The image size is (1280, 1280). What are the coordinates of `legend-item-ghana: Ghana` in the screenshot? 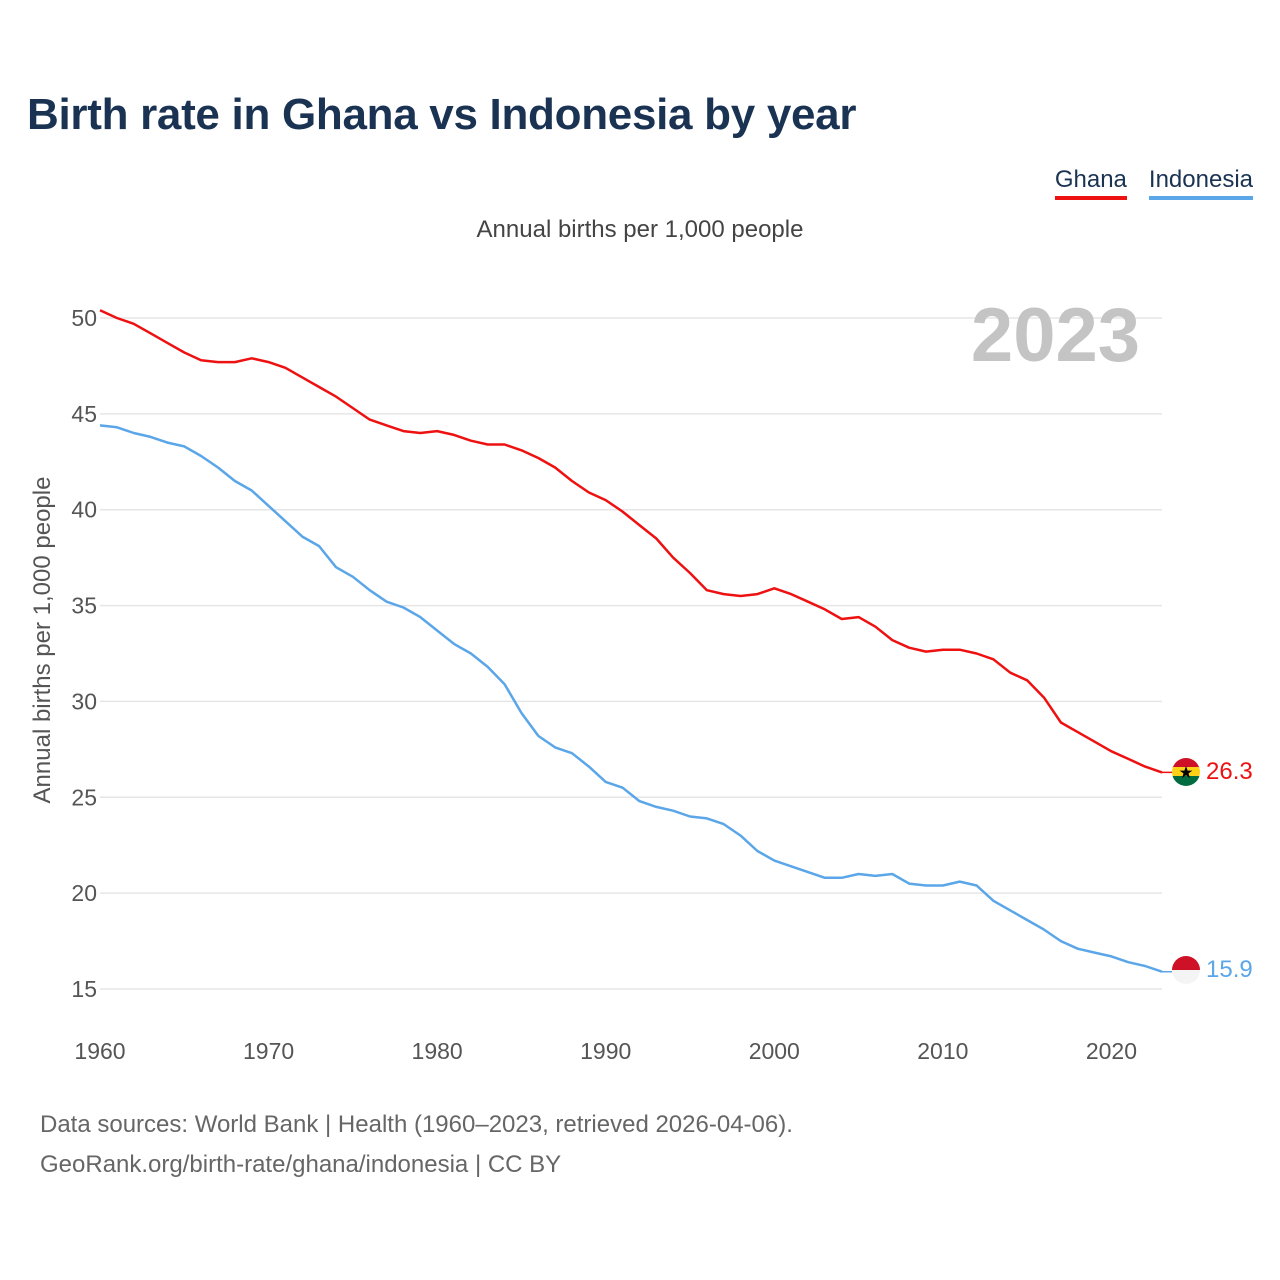 It's located at (1090, 183).